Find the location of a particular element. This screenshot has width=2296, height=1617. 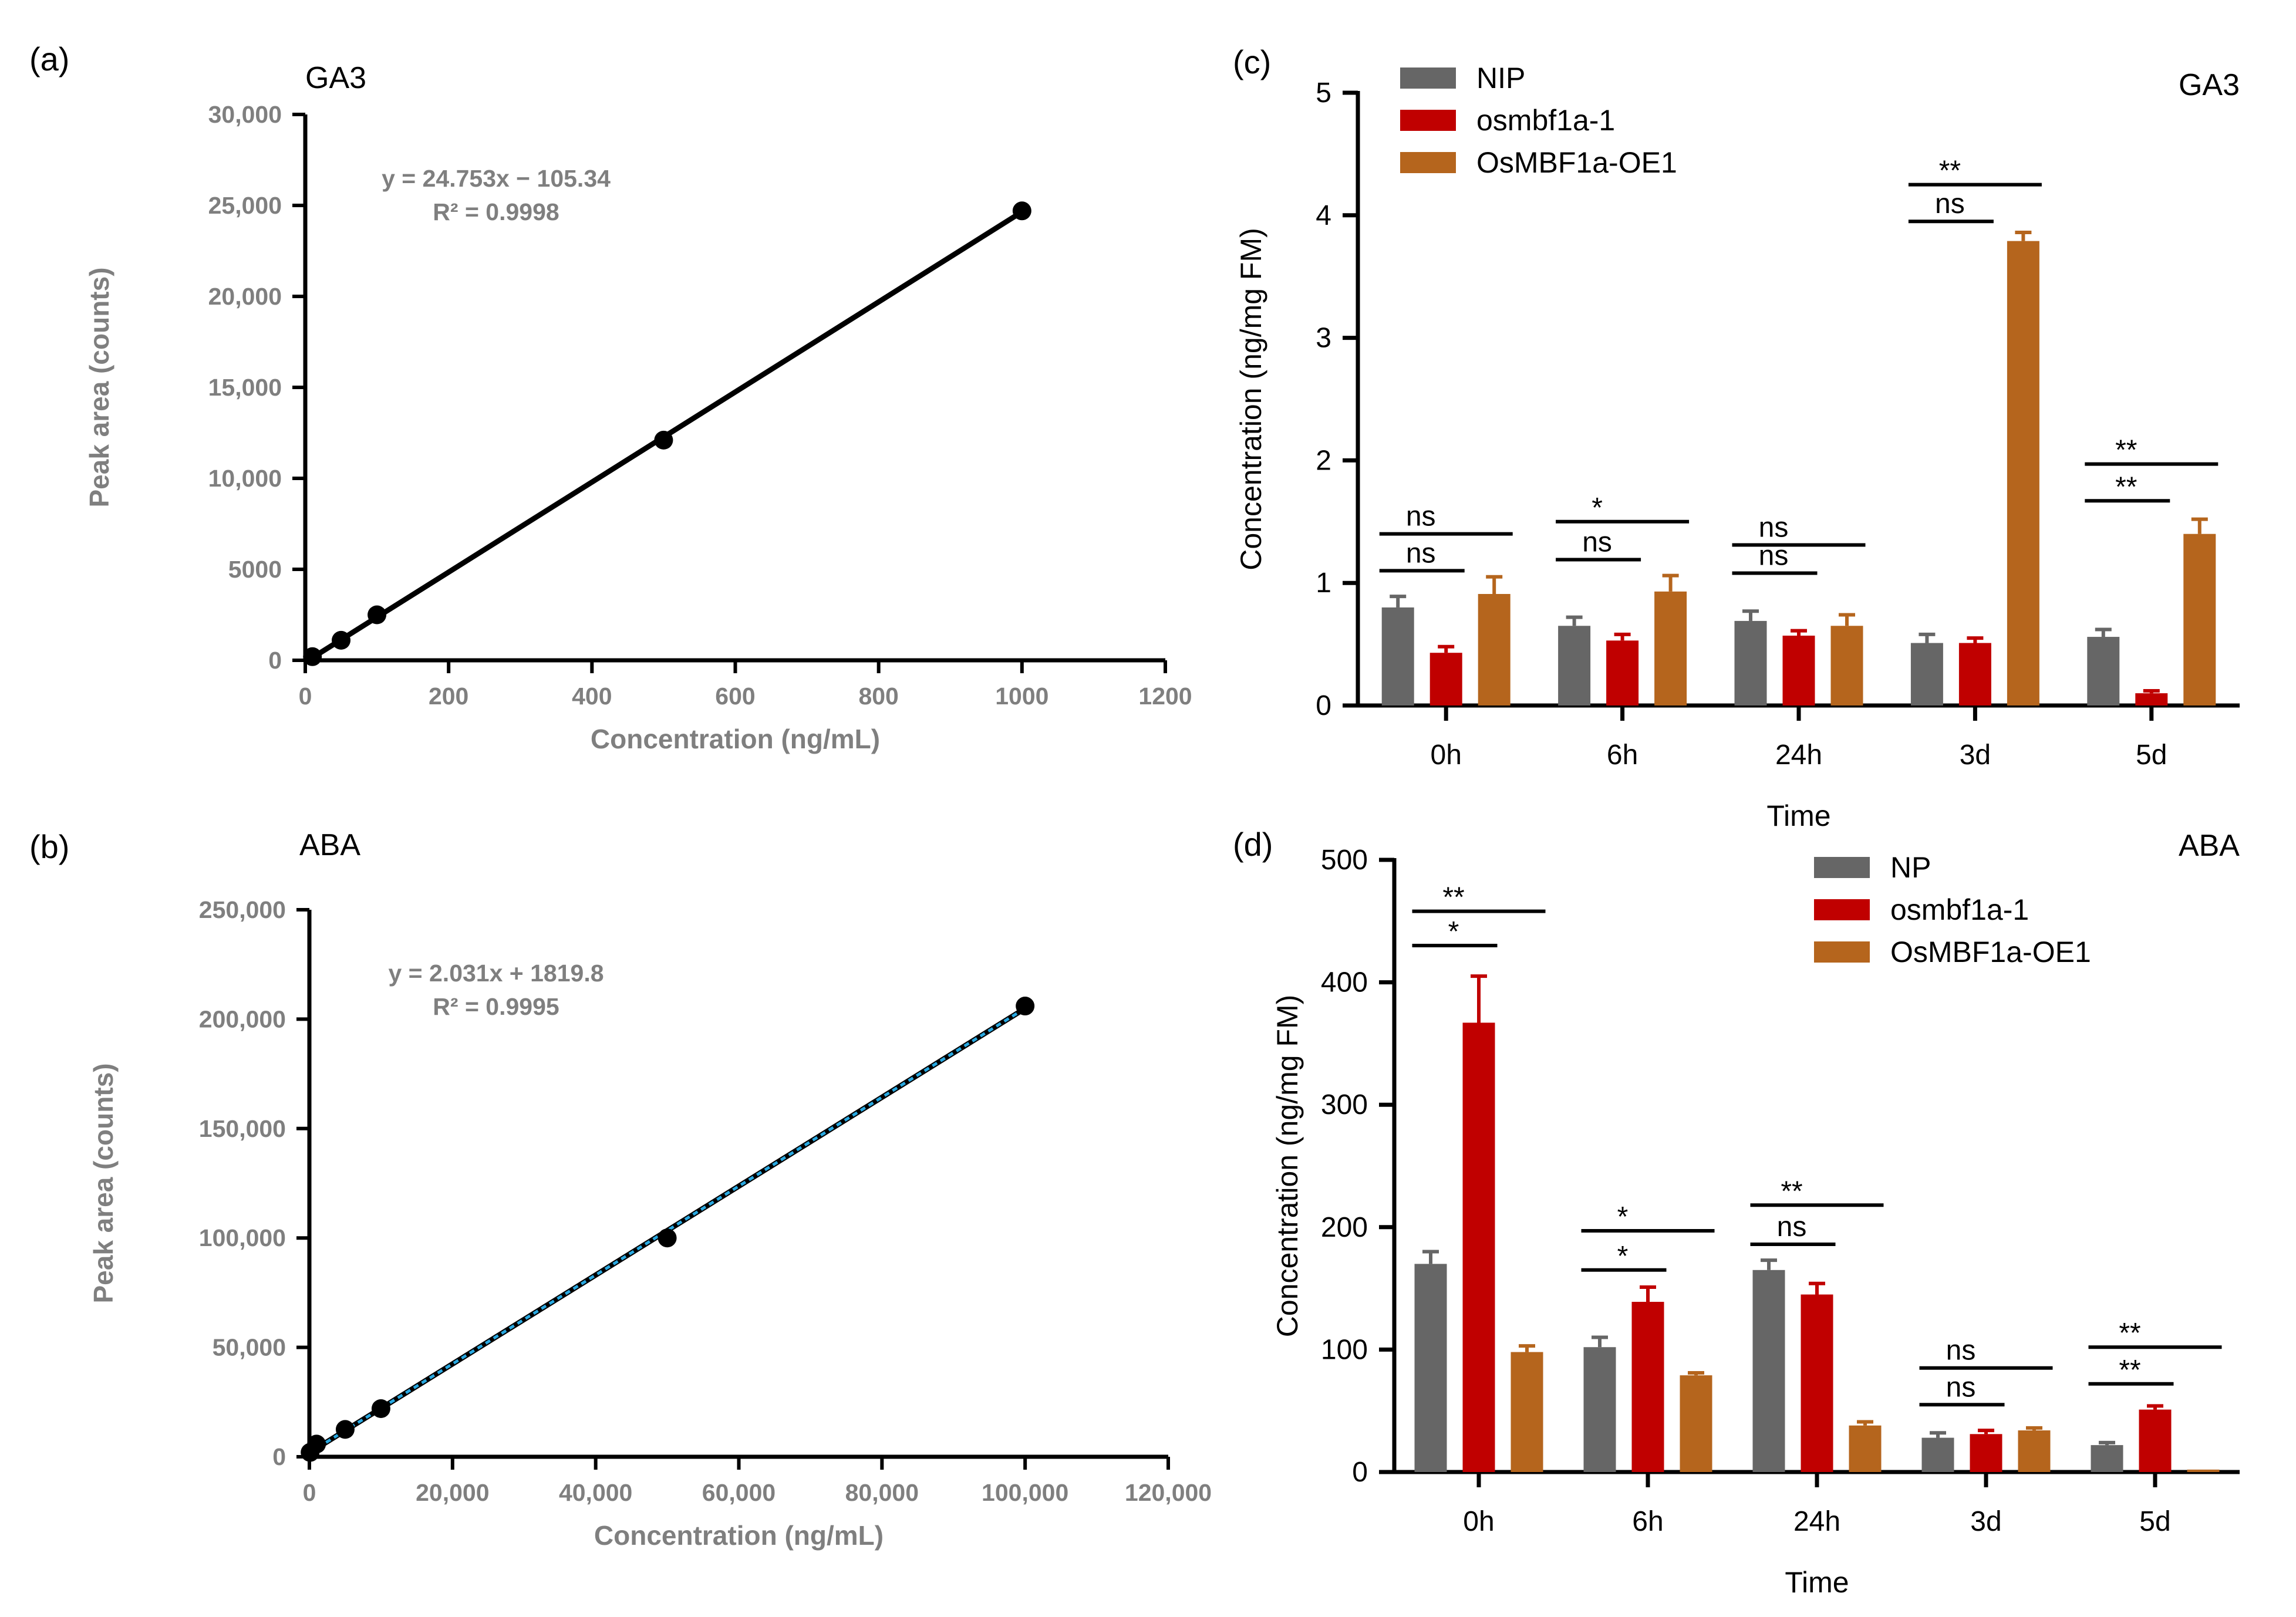

y-tick-label: 300 is located at coordinates (1344, 1104).